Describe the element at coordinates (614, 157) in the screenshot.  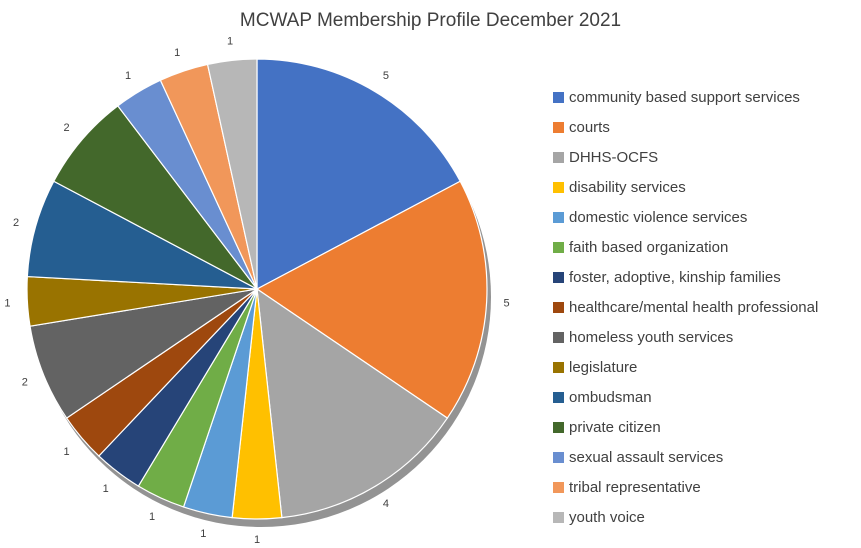
I see `legend-label: DHHS-OCFS` at that location.